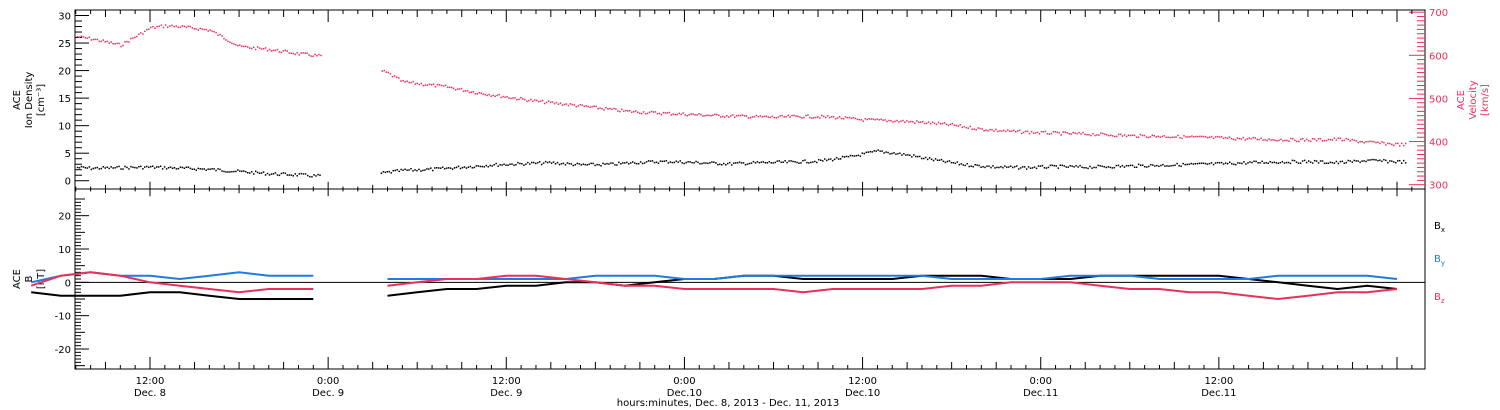 The height and width of the screenshot is (410, 1500). Describe the element at coordinates (1040, 381) in the screenshot. I see `xtick-time-label: 0:00` at that location.